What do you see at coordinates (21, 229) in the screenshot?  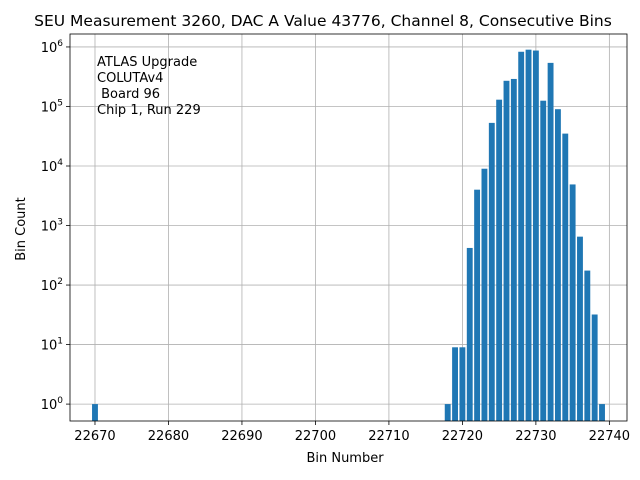 I see `y-axis-label: Bin Count` at bounding box center [21, 229].